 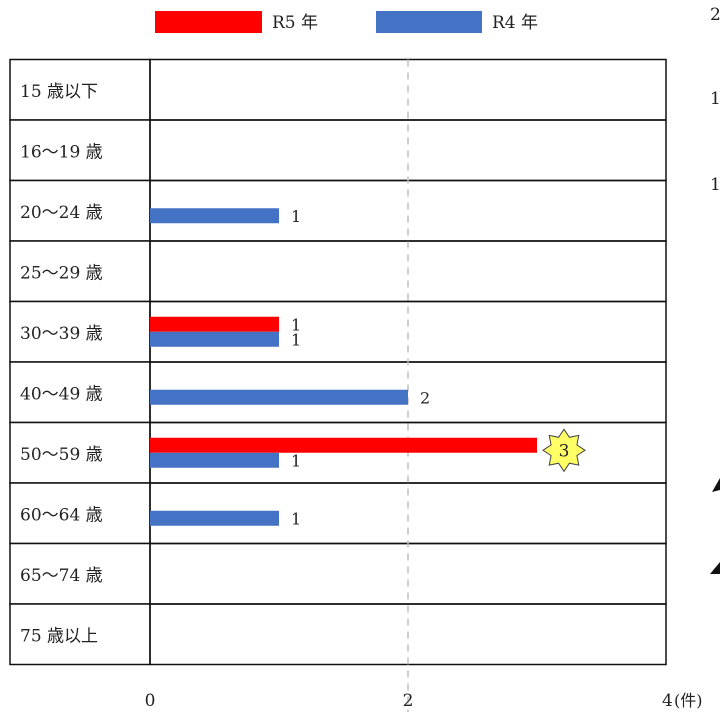 I want to click on data-label: 3, so click(x=564, y=451).